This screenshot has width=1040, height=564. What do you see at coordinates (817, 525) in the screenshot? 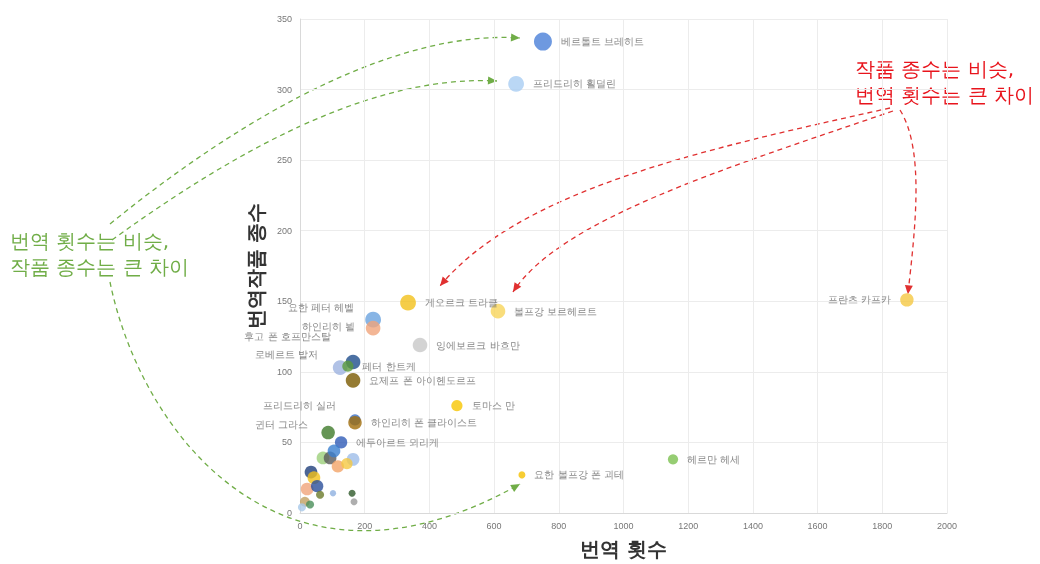
I see `x-tick-label: 1600` at bounding box center [817, 525].